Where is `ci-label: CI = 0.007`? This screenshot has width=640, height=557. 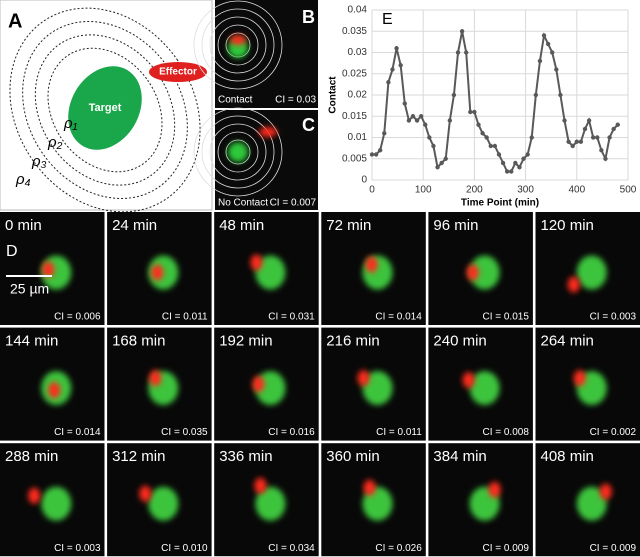
ci-label: CI = 0.007 is located at coordinates (293, 203).